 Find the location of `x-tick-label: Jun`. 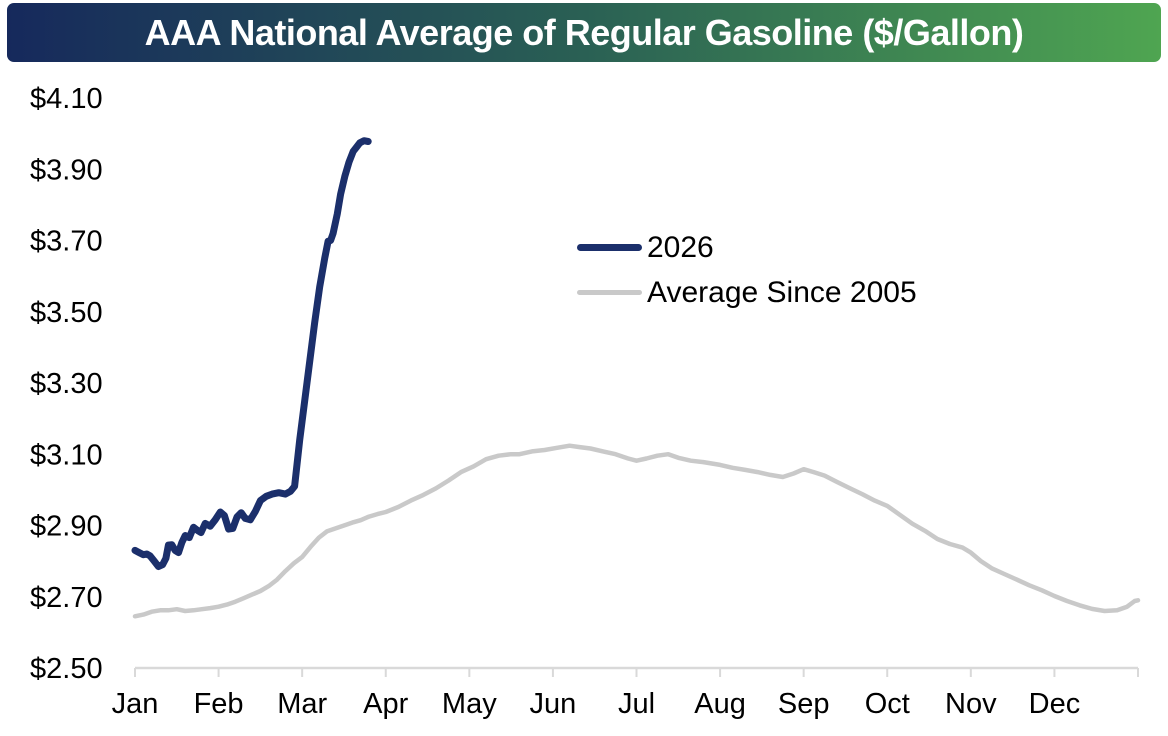

x-tick-label: Jun is located at coordinates (553, 704).